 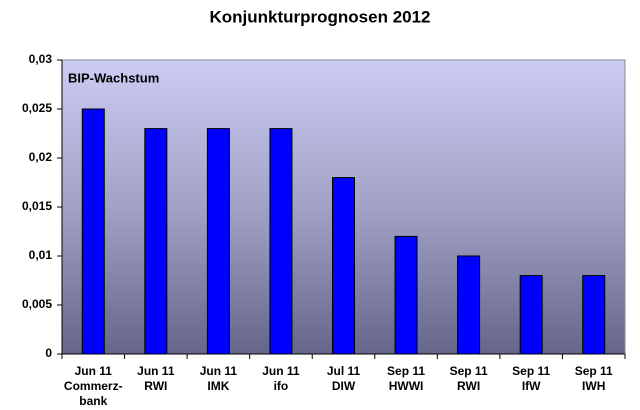 I want to click on x-tick-label: Jul 11, so click(x=344, y=371).